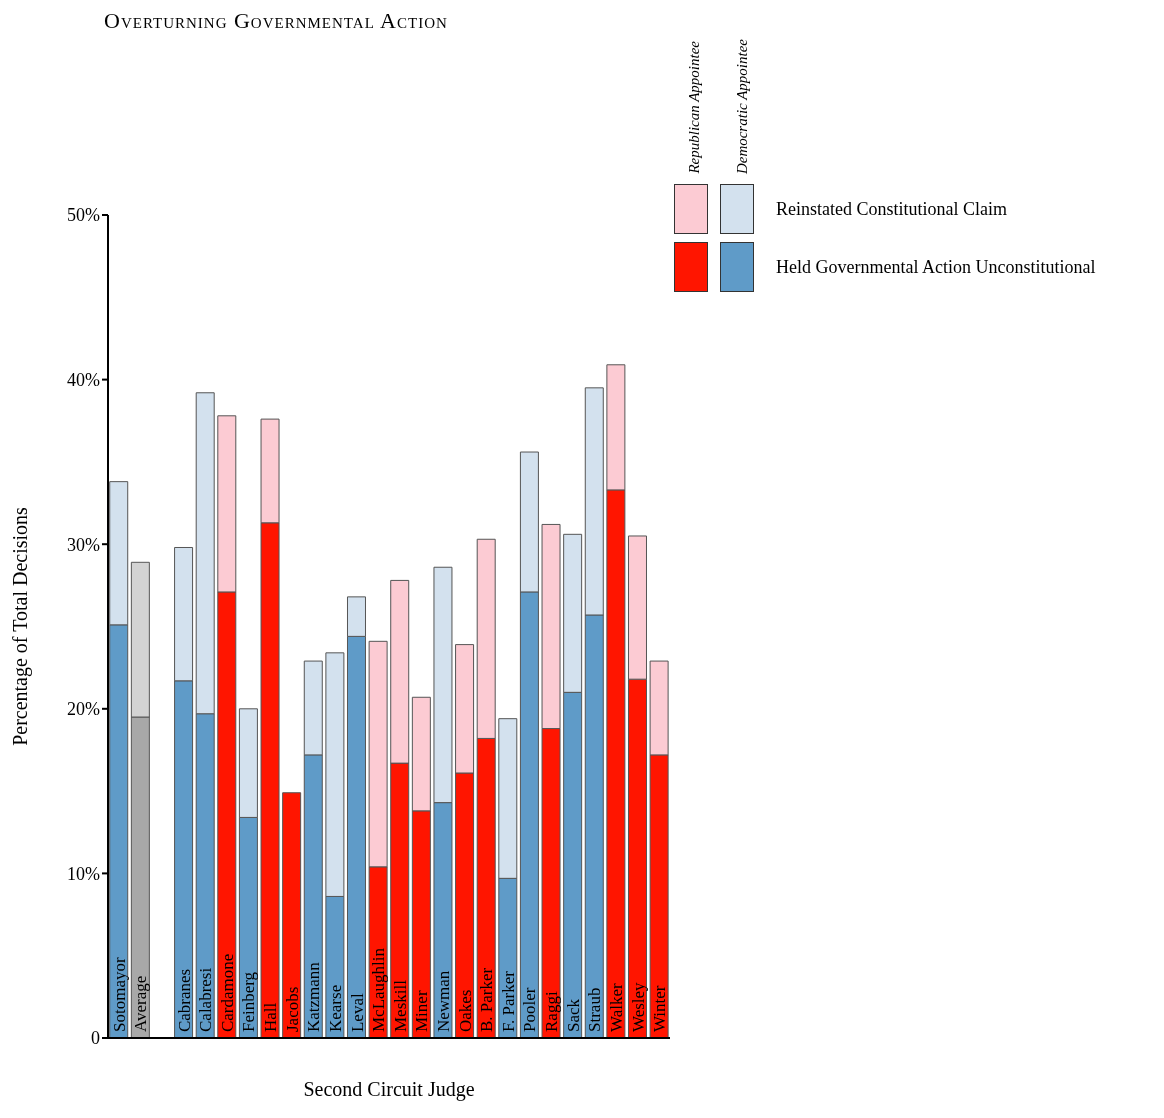  What do you see at coordinates (552, 1011) in the screenshot?
I see `x-tick-label: Raggi` at bounding box center [552, 1011].